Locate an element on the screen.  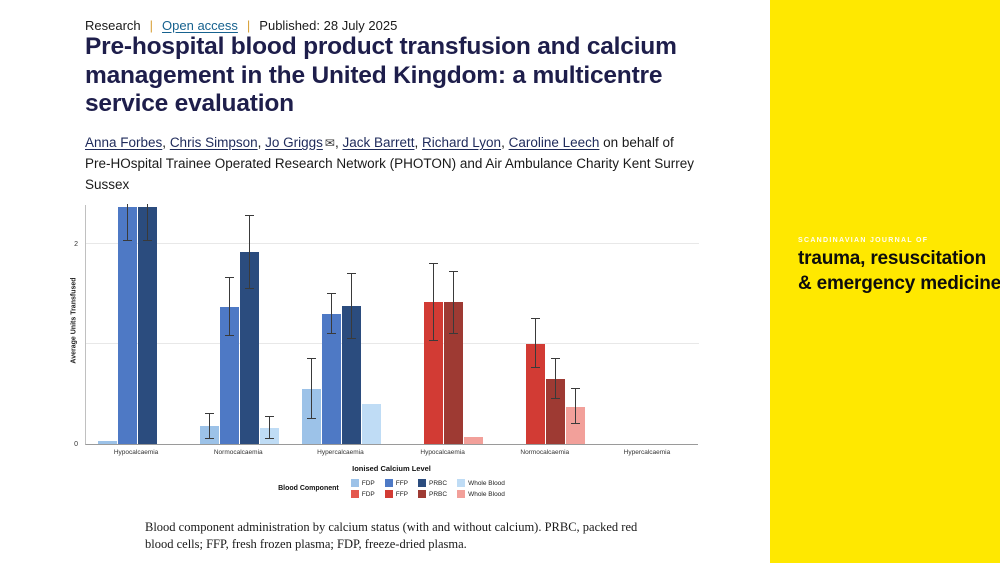
legend-row: FDP FFP PRBC Whole Blood is located at coordinates (427, 494).